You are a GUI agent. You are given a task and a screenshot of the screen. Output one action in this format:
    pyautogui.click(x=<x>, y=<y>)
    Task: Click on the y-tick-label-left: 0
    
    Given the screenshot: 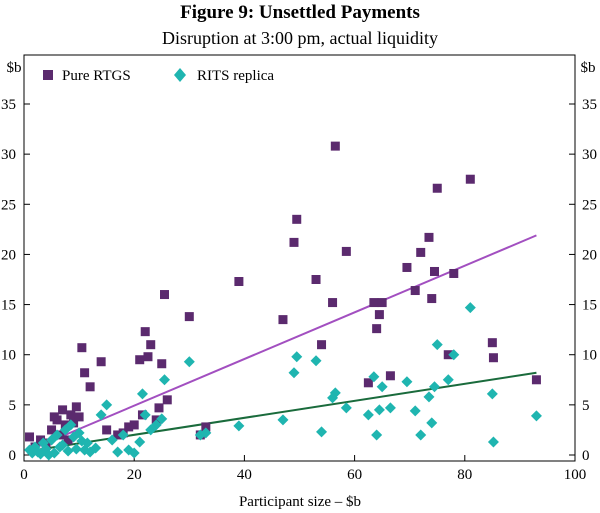 What is the action you would take?
    pyautogui.click(x=13, y=456)
    